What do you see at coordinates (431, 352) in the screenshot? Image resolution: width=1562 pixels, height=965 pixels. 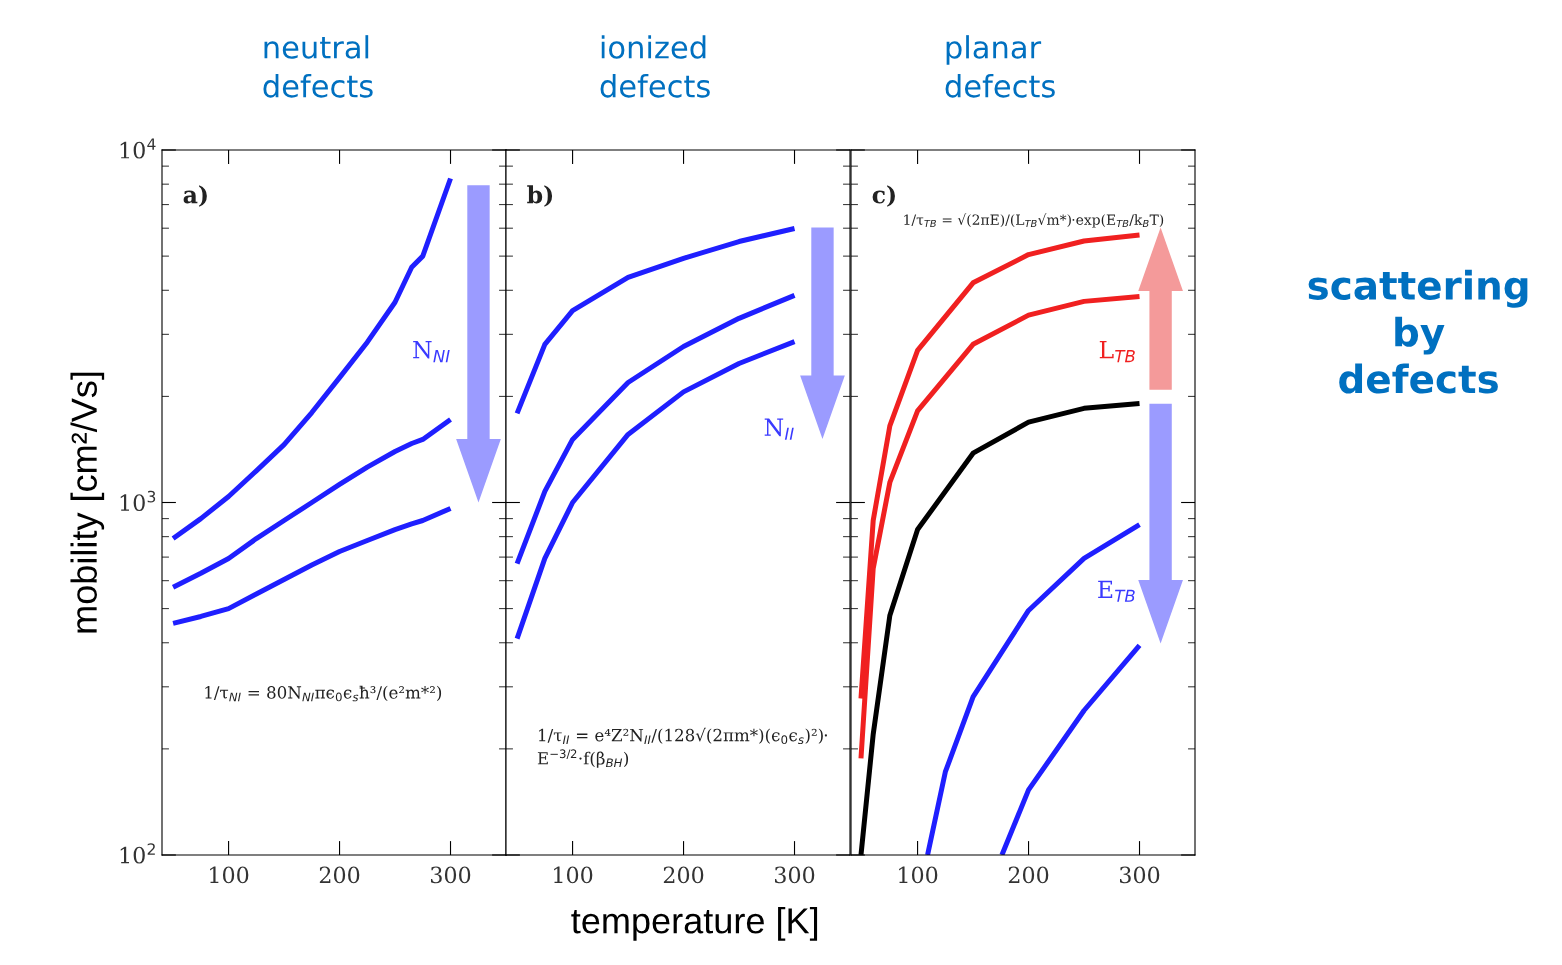 I see `annotation: N$_{NI}$` at bounding box center [431, 352].